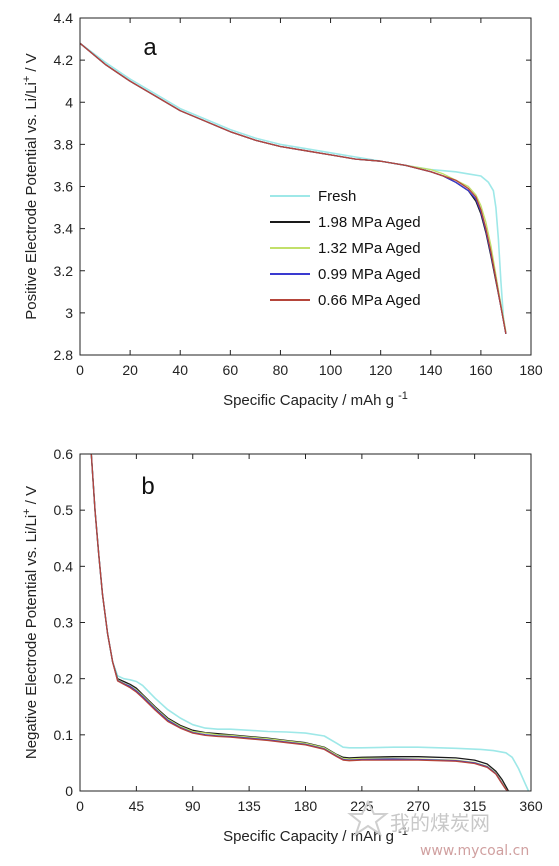  I want to click on y-tick-label: 0.1, so click(64, 735).